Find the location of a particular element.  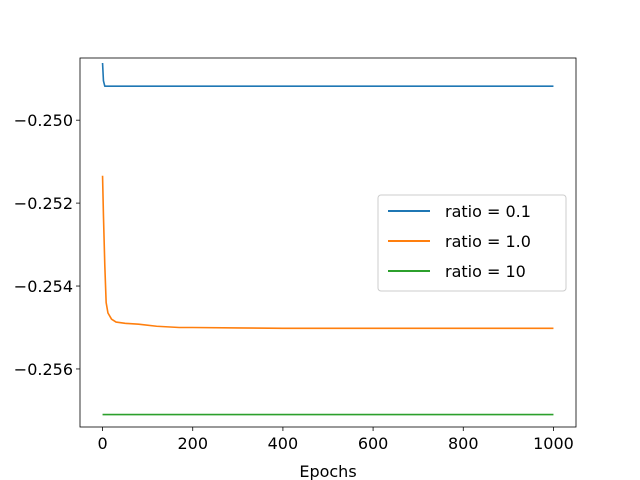

y-tick-label: −0.252 is located at coordinates (43, 203).